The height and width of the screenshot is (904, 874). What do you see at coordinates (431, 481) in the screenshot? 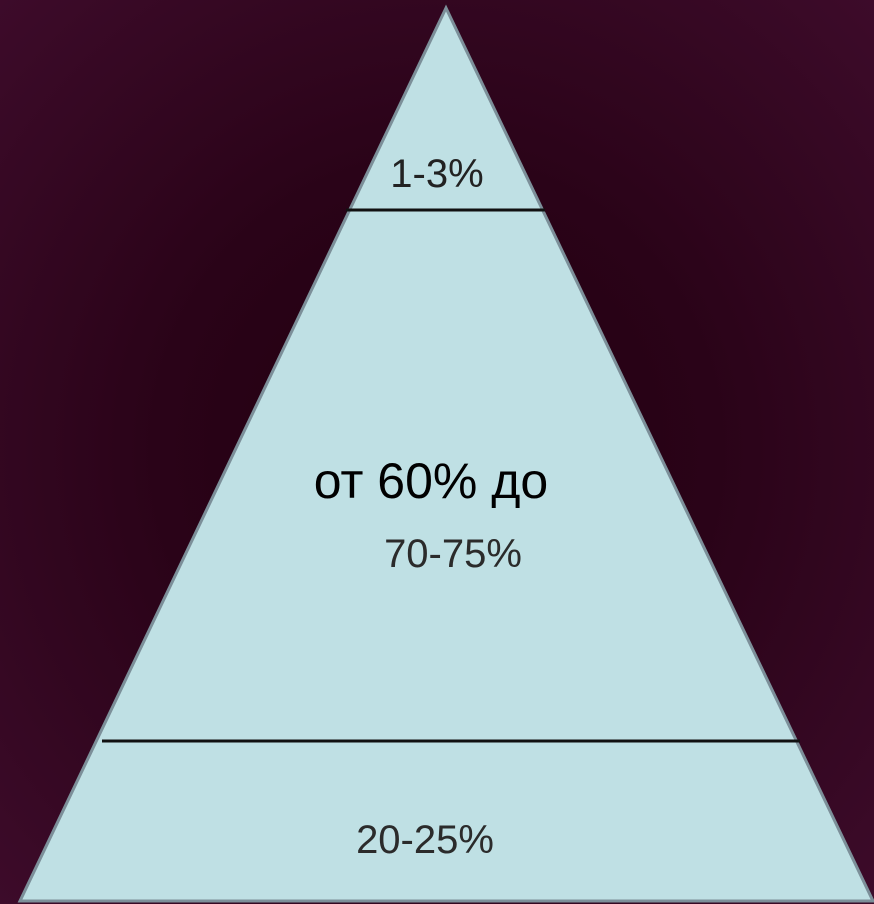
I see `middle-tier-label-line1: от 60% до` at bounding box center [431, 481].